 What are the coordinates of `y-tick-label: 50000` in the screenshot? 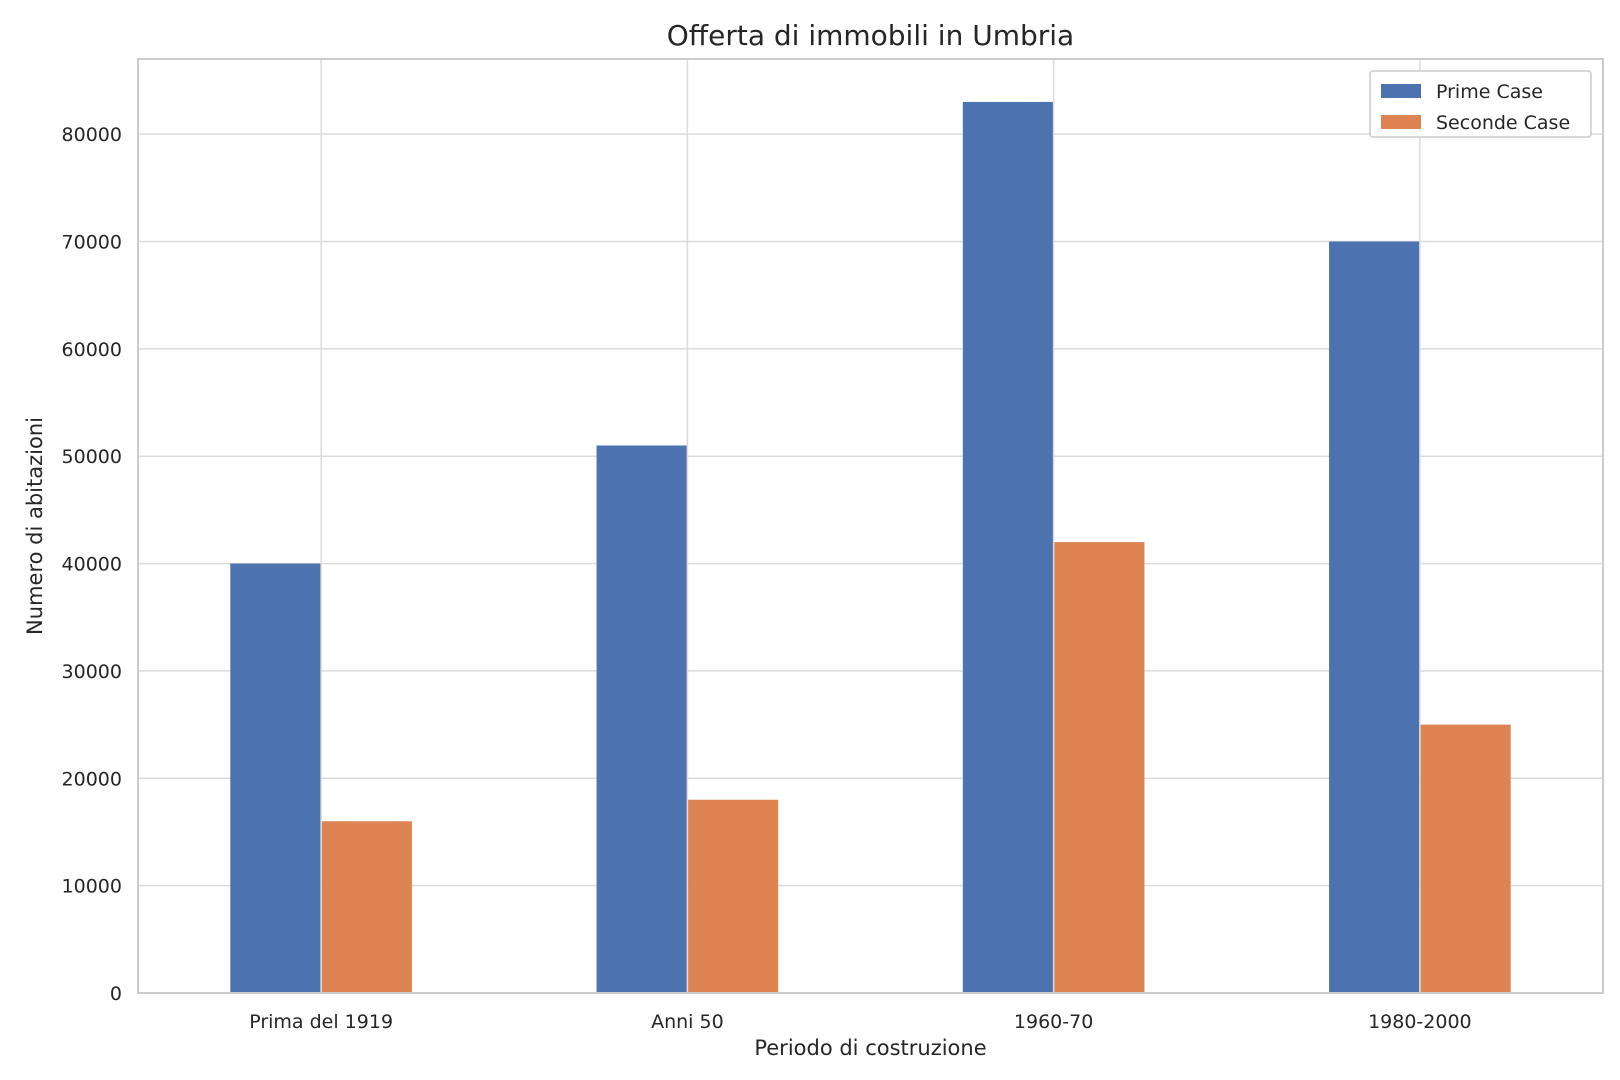 It's located at (92, 457).